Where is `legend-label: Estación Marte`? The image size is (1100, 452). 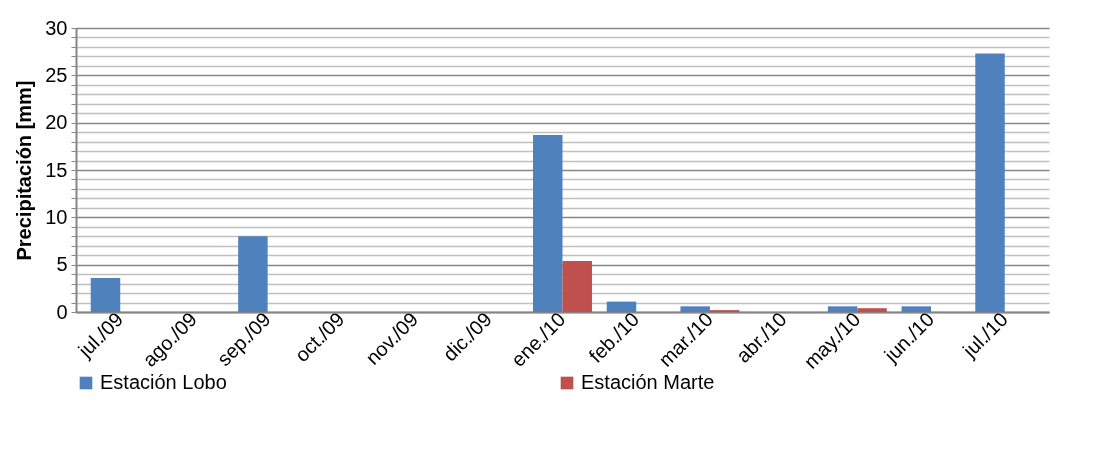
legend-label: Estación Marte is located at coordinates (648, 382).